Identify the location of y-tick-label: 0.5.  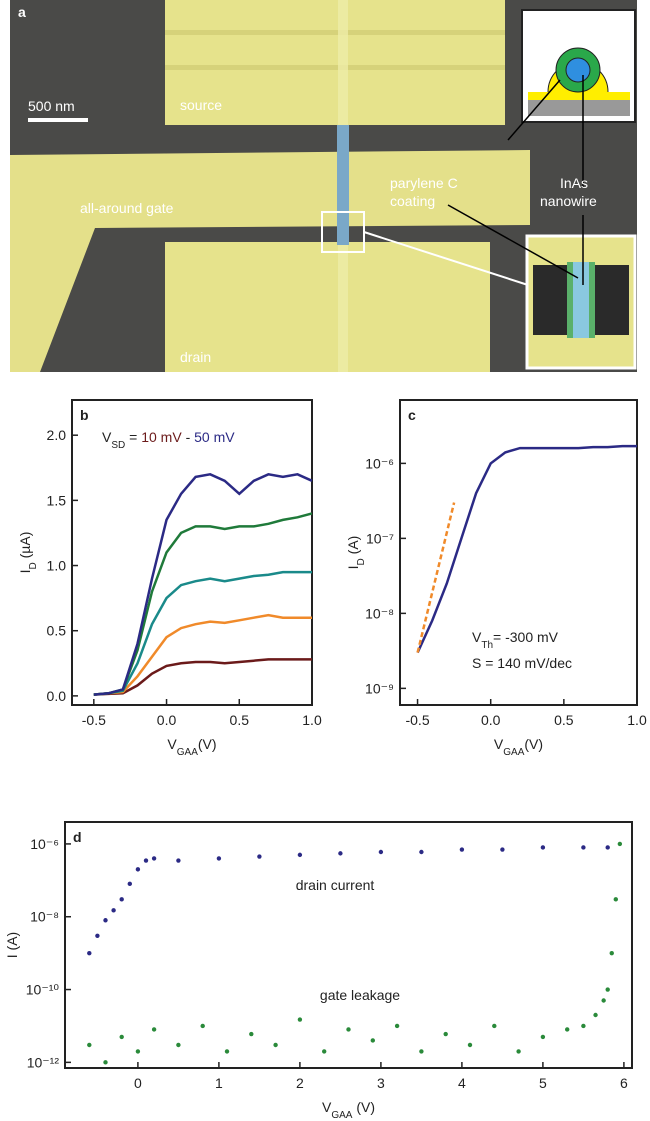
(57, 631).